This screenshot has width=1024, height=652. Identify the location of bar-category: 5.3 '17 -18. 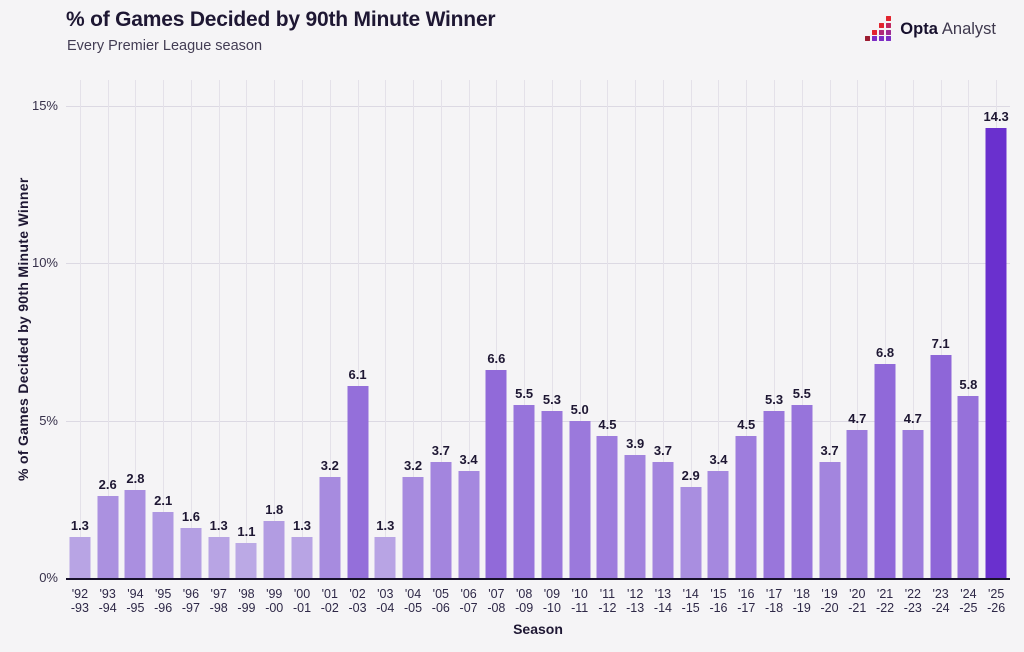
(774, 347).